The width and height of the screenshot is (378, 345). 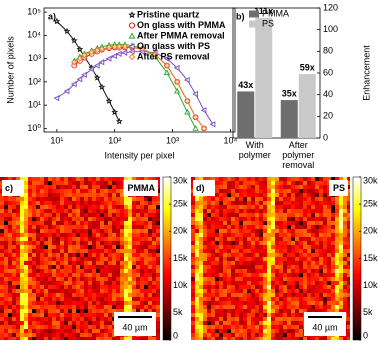 What do you see at coordinates (289, 93) in the screenshot?
I see `value-label: 35x` at bounding box center [289, 93].